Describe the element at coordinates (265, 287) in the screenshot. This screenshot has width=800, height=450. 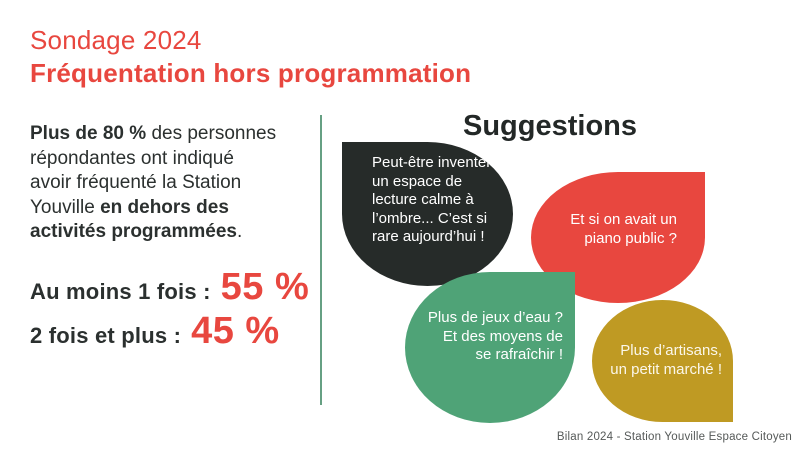
I see `stat-value: 55 %` at that location.